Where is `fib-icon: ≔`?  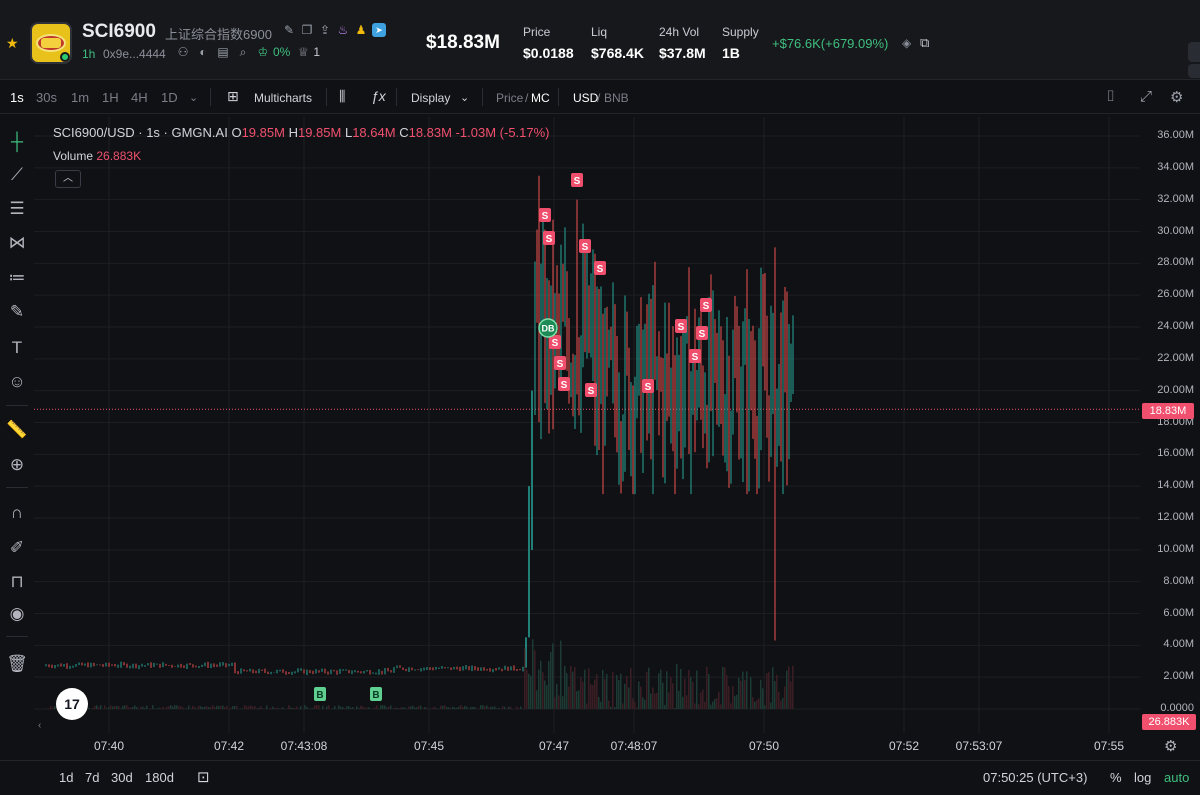 fib-icon: ≔ is located at coordinates (17, 277).